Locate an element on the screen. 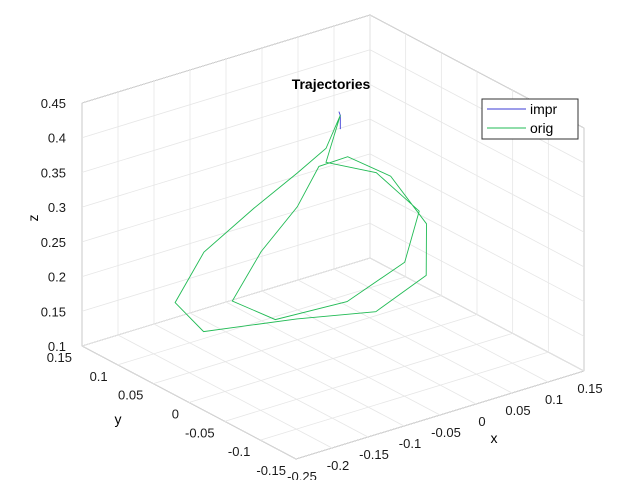  x-tick-label: -0.05 is located at coordinates (446, 432).